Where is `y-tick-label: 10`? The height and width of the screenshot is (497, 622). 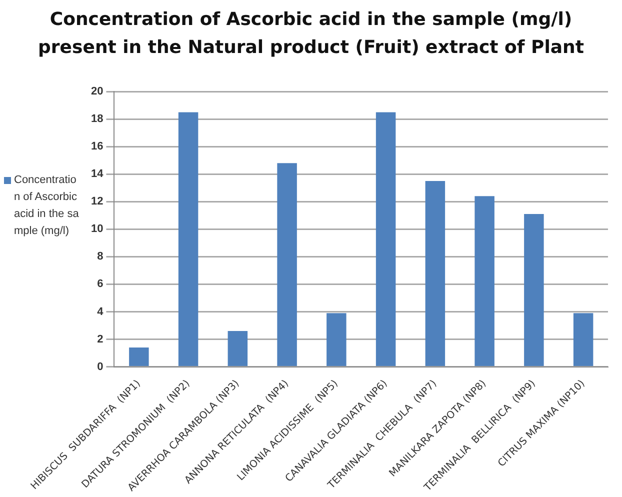 y-tick-label: 10 is located at coordinates (97, 229).